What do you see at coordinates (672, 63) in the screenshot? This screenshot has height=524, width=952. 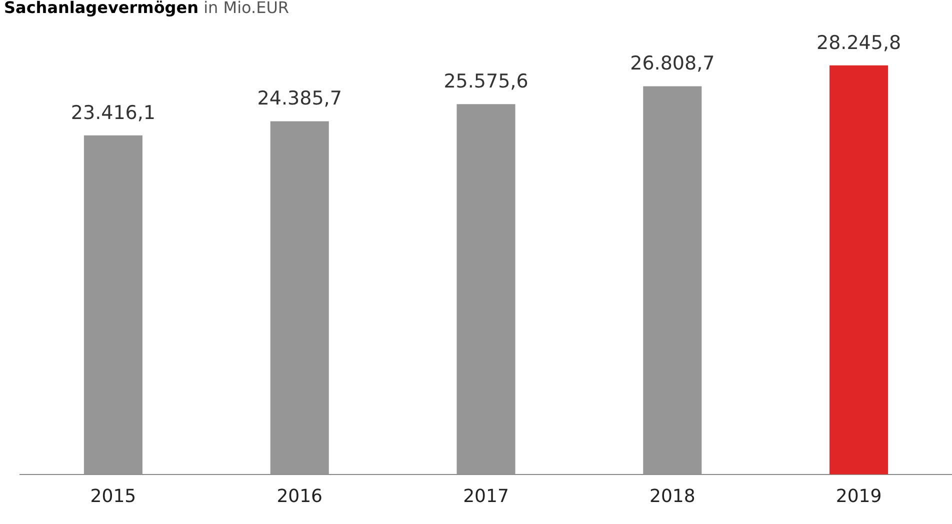 I see `data-label: 26.808,7` at bounding box center [672, 63].